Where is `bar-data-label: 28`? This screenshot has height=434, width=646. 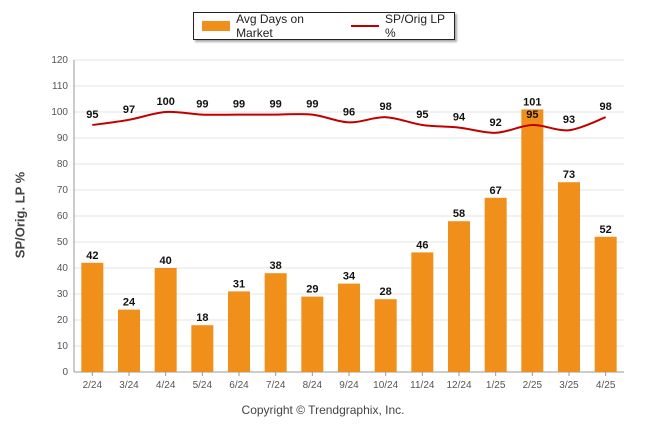
bar-data-label: 28 is located at coordinates (386, 292).